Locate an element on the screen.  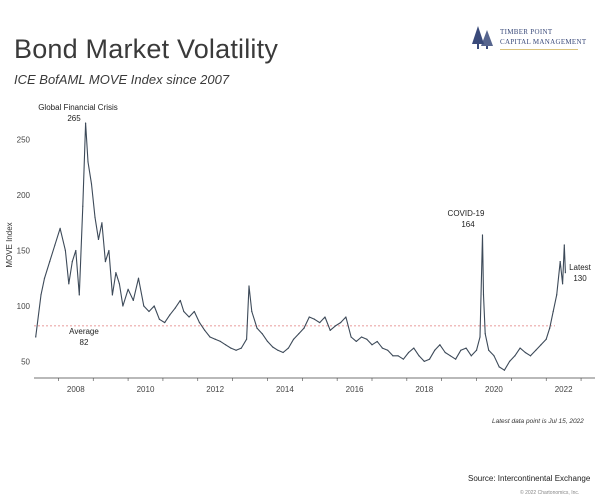
x-tick-label: 2008 is located at coordinates (76, 389).